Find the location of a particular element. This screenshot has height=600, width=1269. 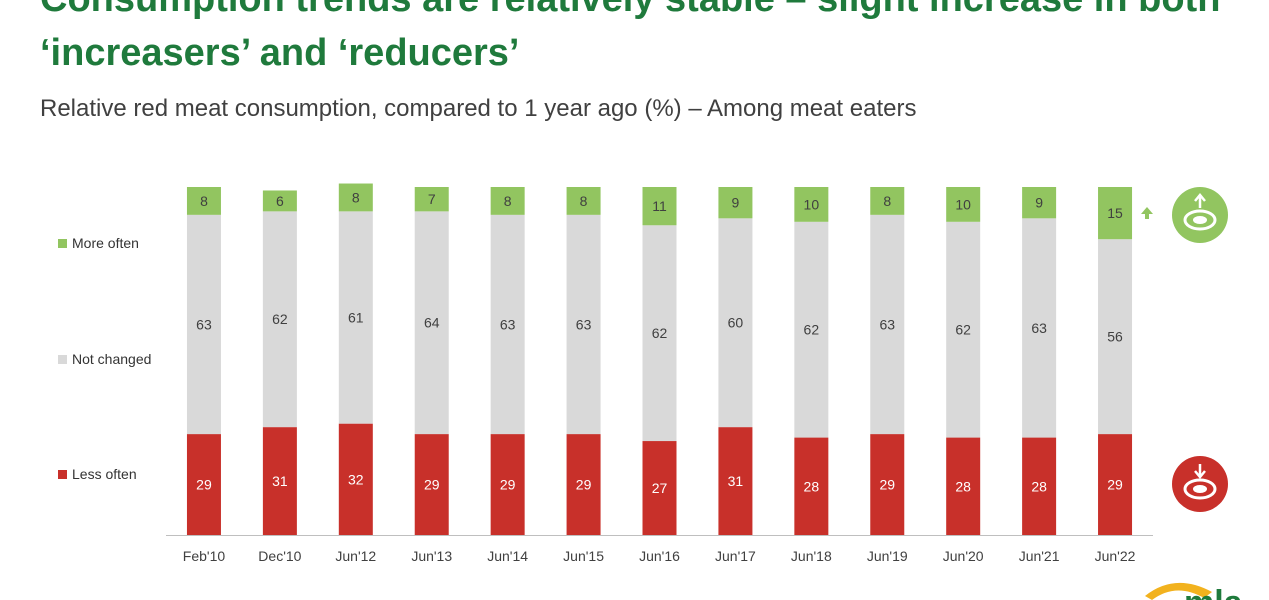

legend-item-less-often: Less often is located at coordinates (118, 474).